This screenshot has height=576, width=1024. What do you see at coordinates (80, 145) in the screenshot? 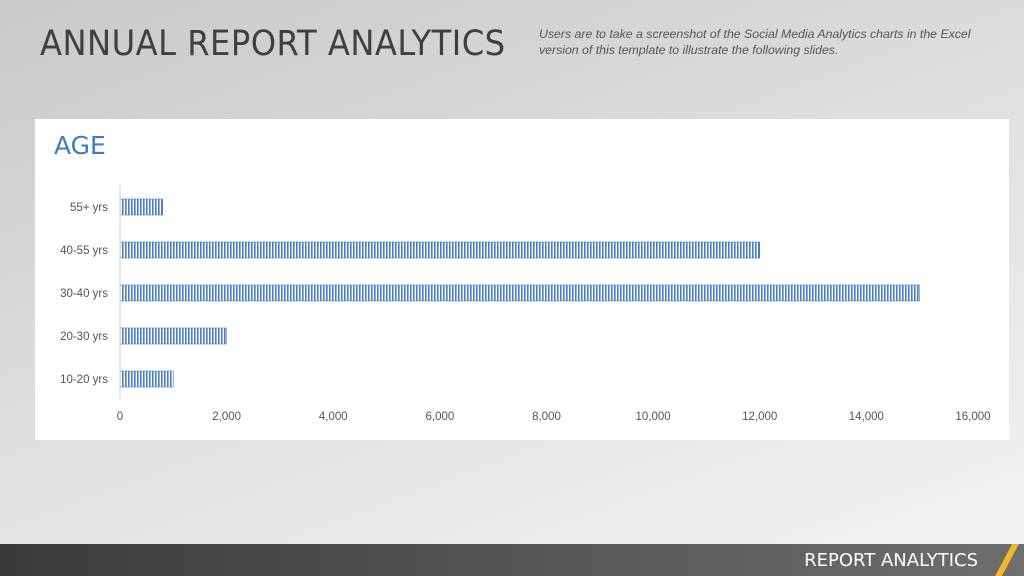
I see `chart-title: AGE` at bounding box center [80, 145].